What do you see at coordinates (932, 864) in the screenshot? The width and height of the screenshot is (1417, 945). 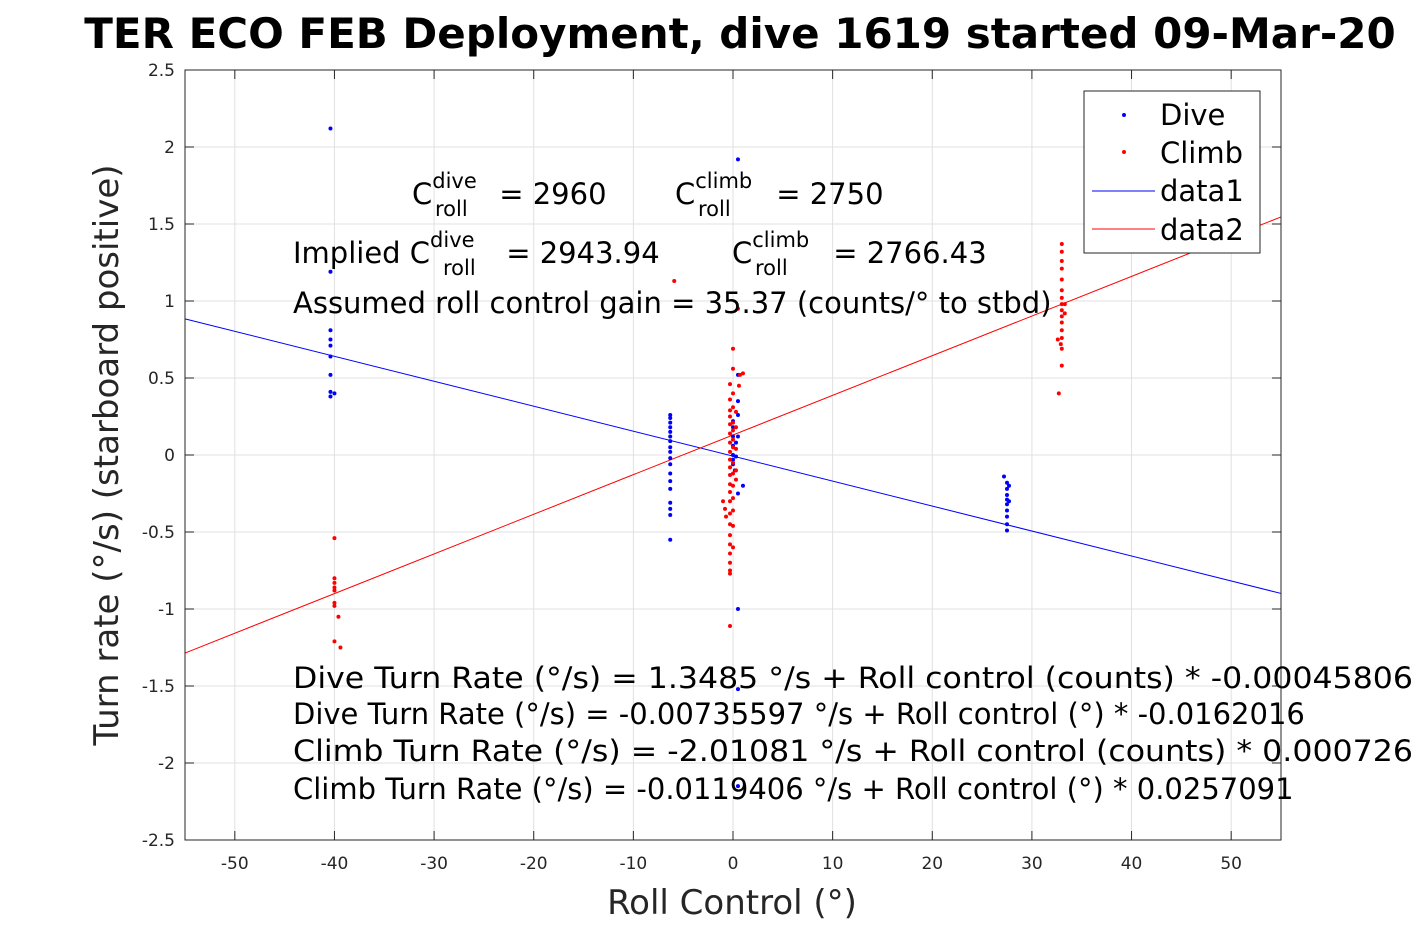 I see `x-tick-label: 20` at bounding box center [932, 864].